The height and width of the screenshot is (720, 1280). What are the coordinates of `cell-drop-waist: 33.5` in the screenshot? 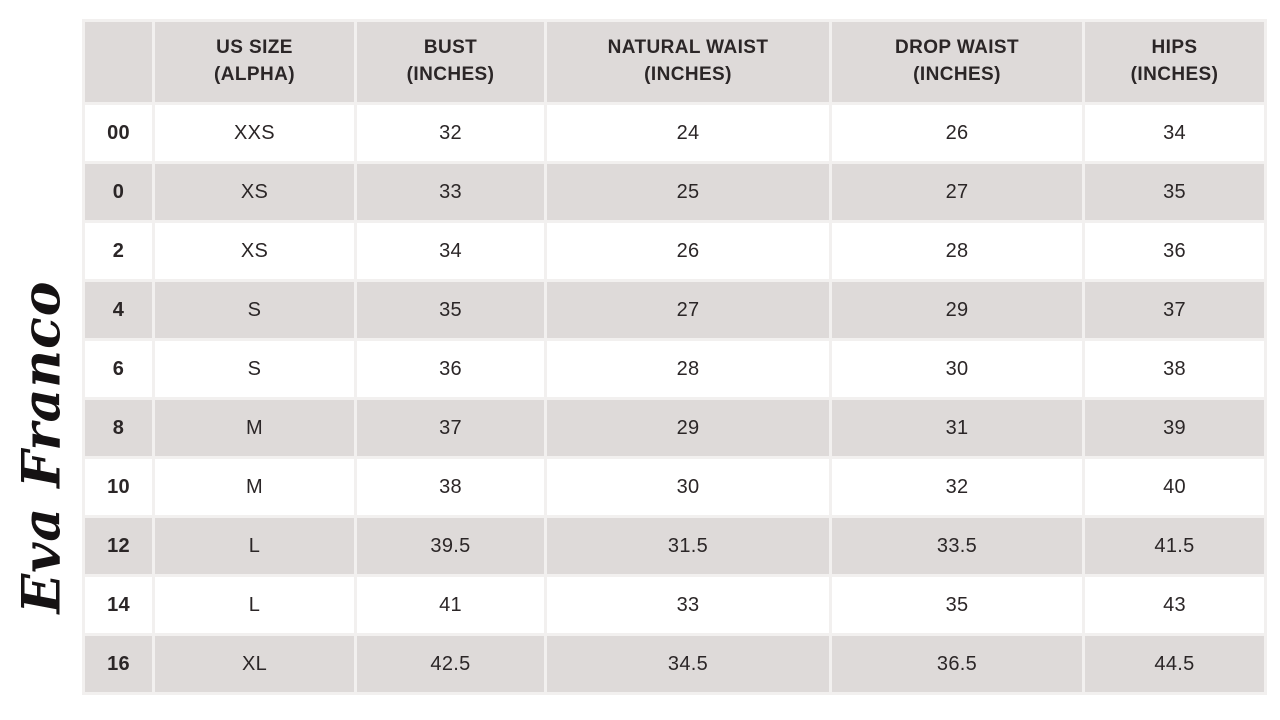 It's located at (957, 546).